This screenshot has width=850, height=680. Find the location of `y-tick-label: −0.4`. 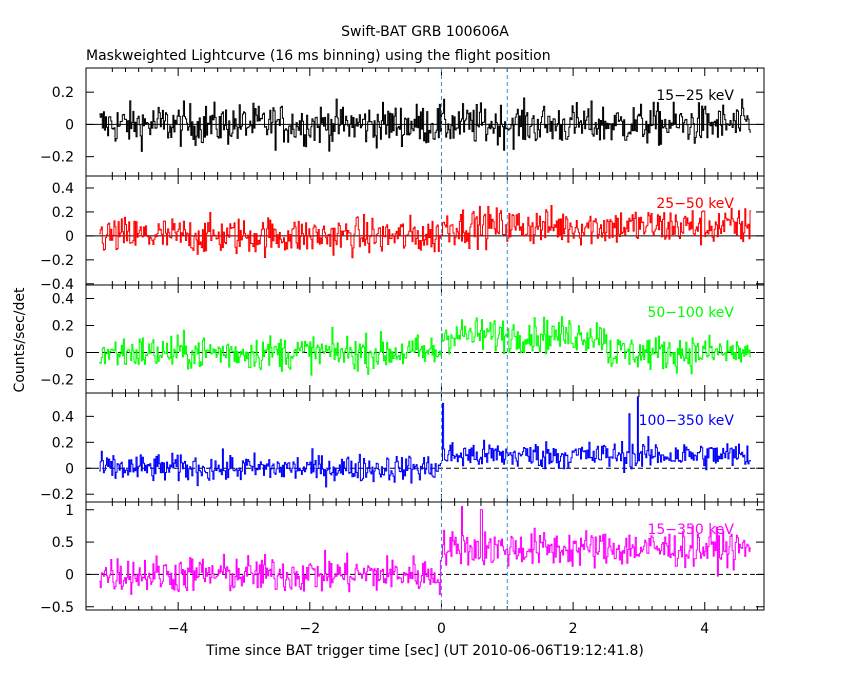

y-tick-label: −0.4 is located at coordinates (57, 285).